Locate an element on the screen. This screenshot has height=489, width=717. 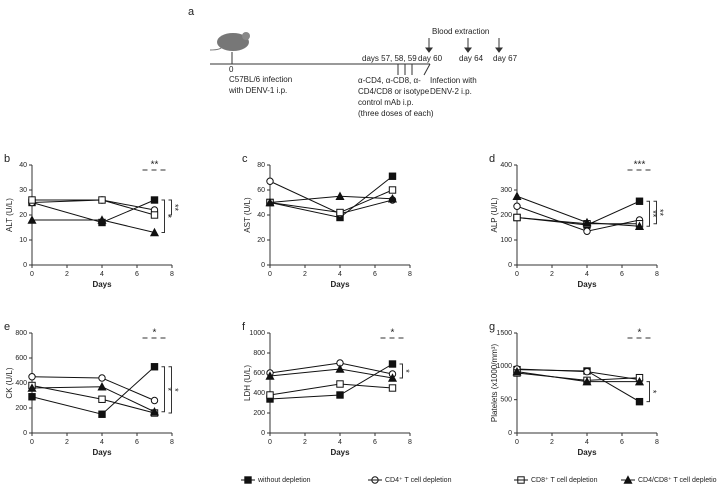
sig-text: *** is located at coordinates (640, 165).